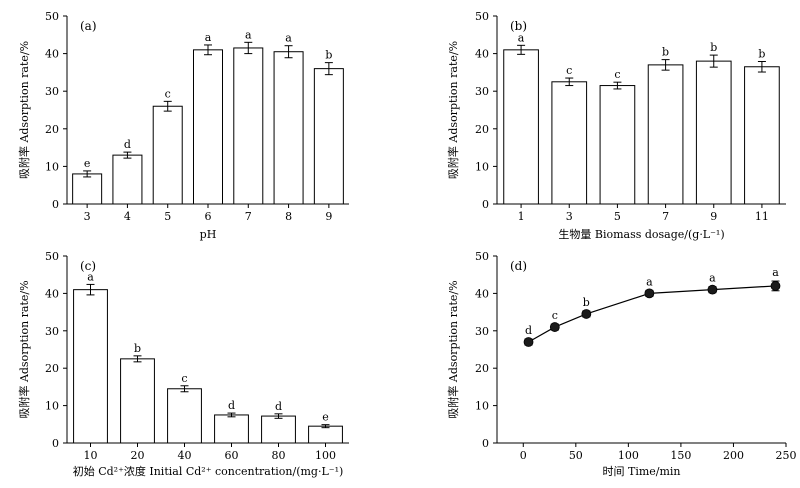 This screenshot has height=488, width=800. What do you see at coordinates (733, 455) in the screenshot?
I see `x-tick-label: 200` at bounding box center [733, 455].